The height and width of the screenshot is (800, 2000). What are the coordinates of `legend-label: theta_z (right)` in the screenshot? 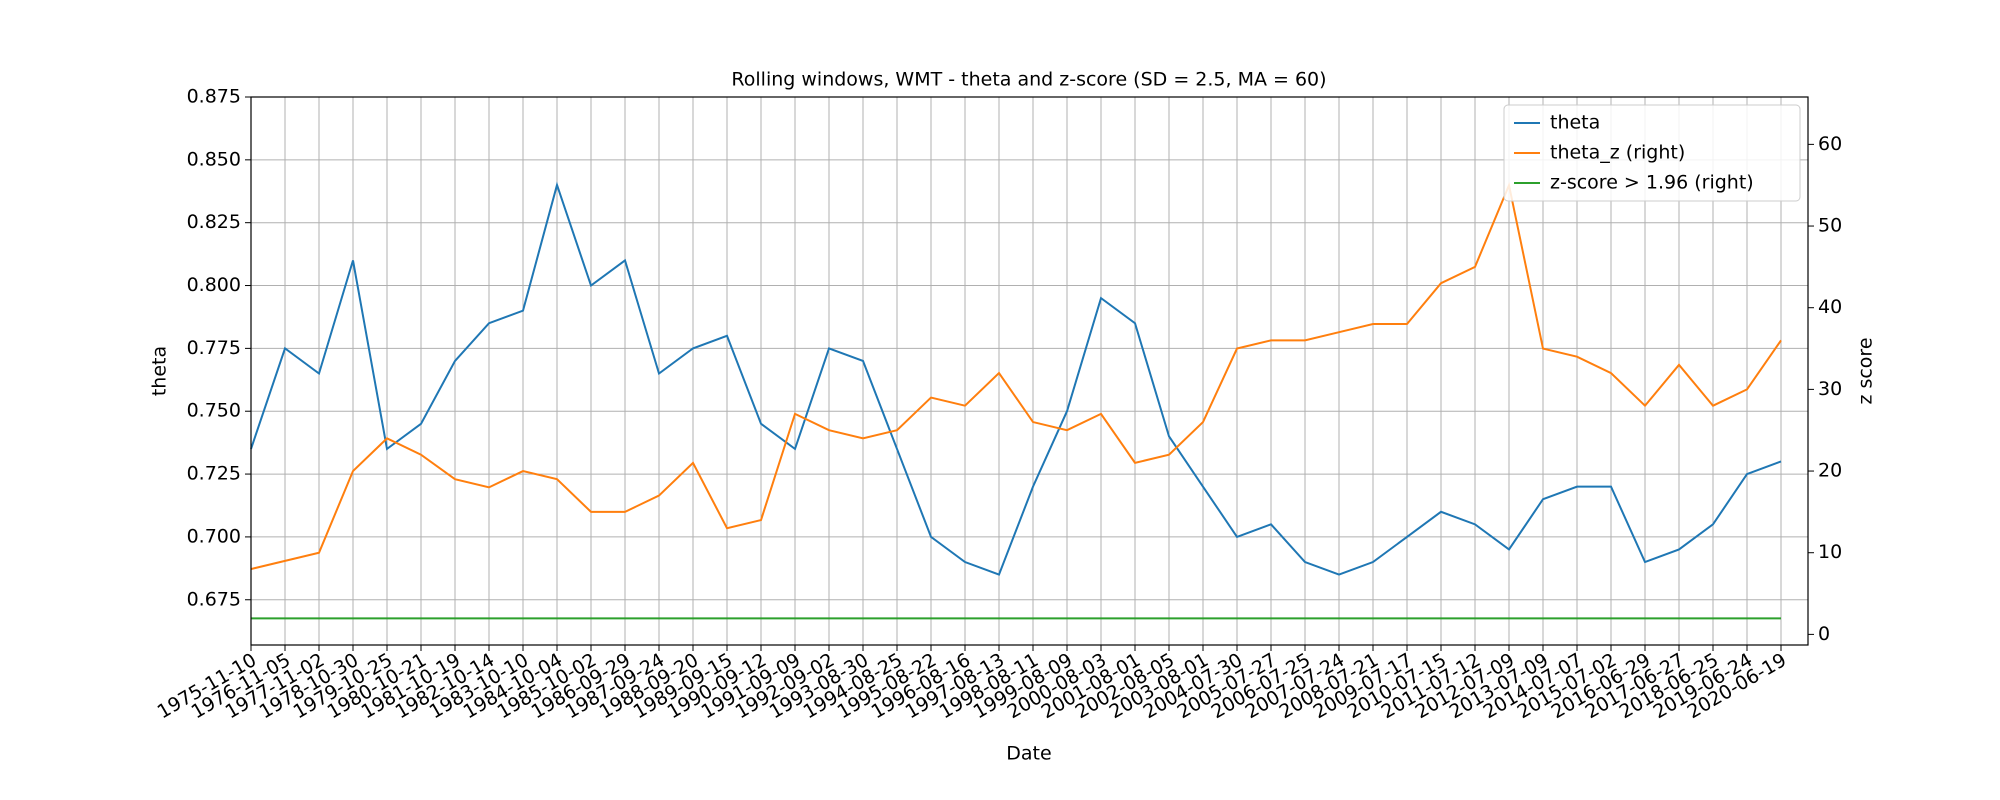 It's located at (1617, 153).